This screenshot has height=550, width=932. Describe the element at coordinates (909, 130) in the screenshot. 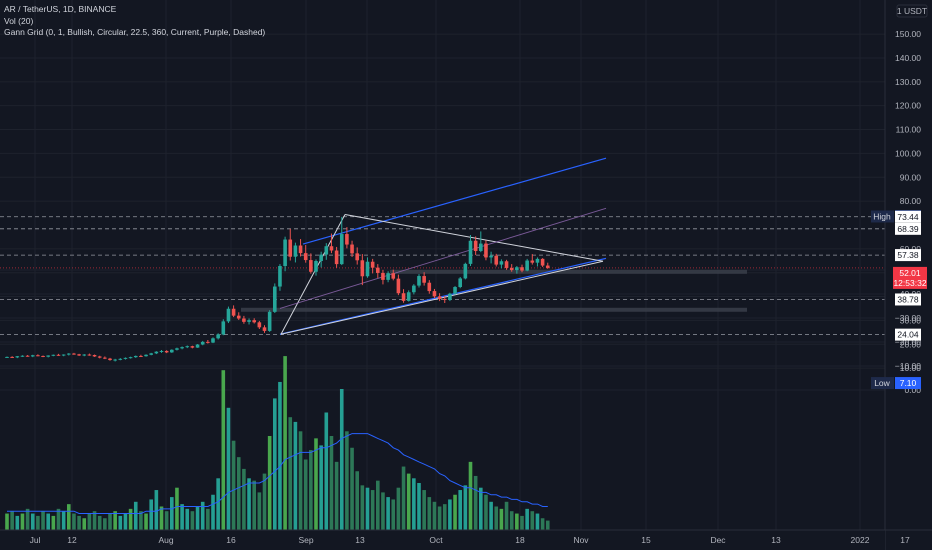

I see `price-tick-label: 110.00` at that location.